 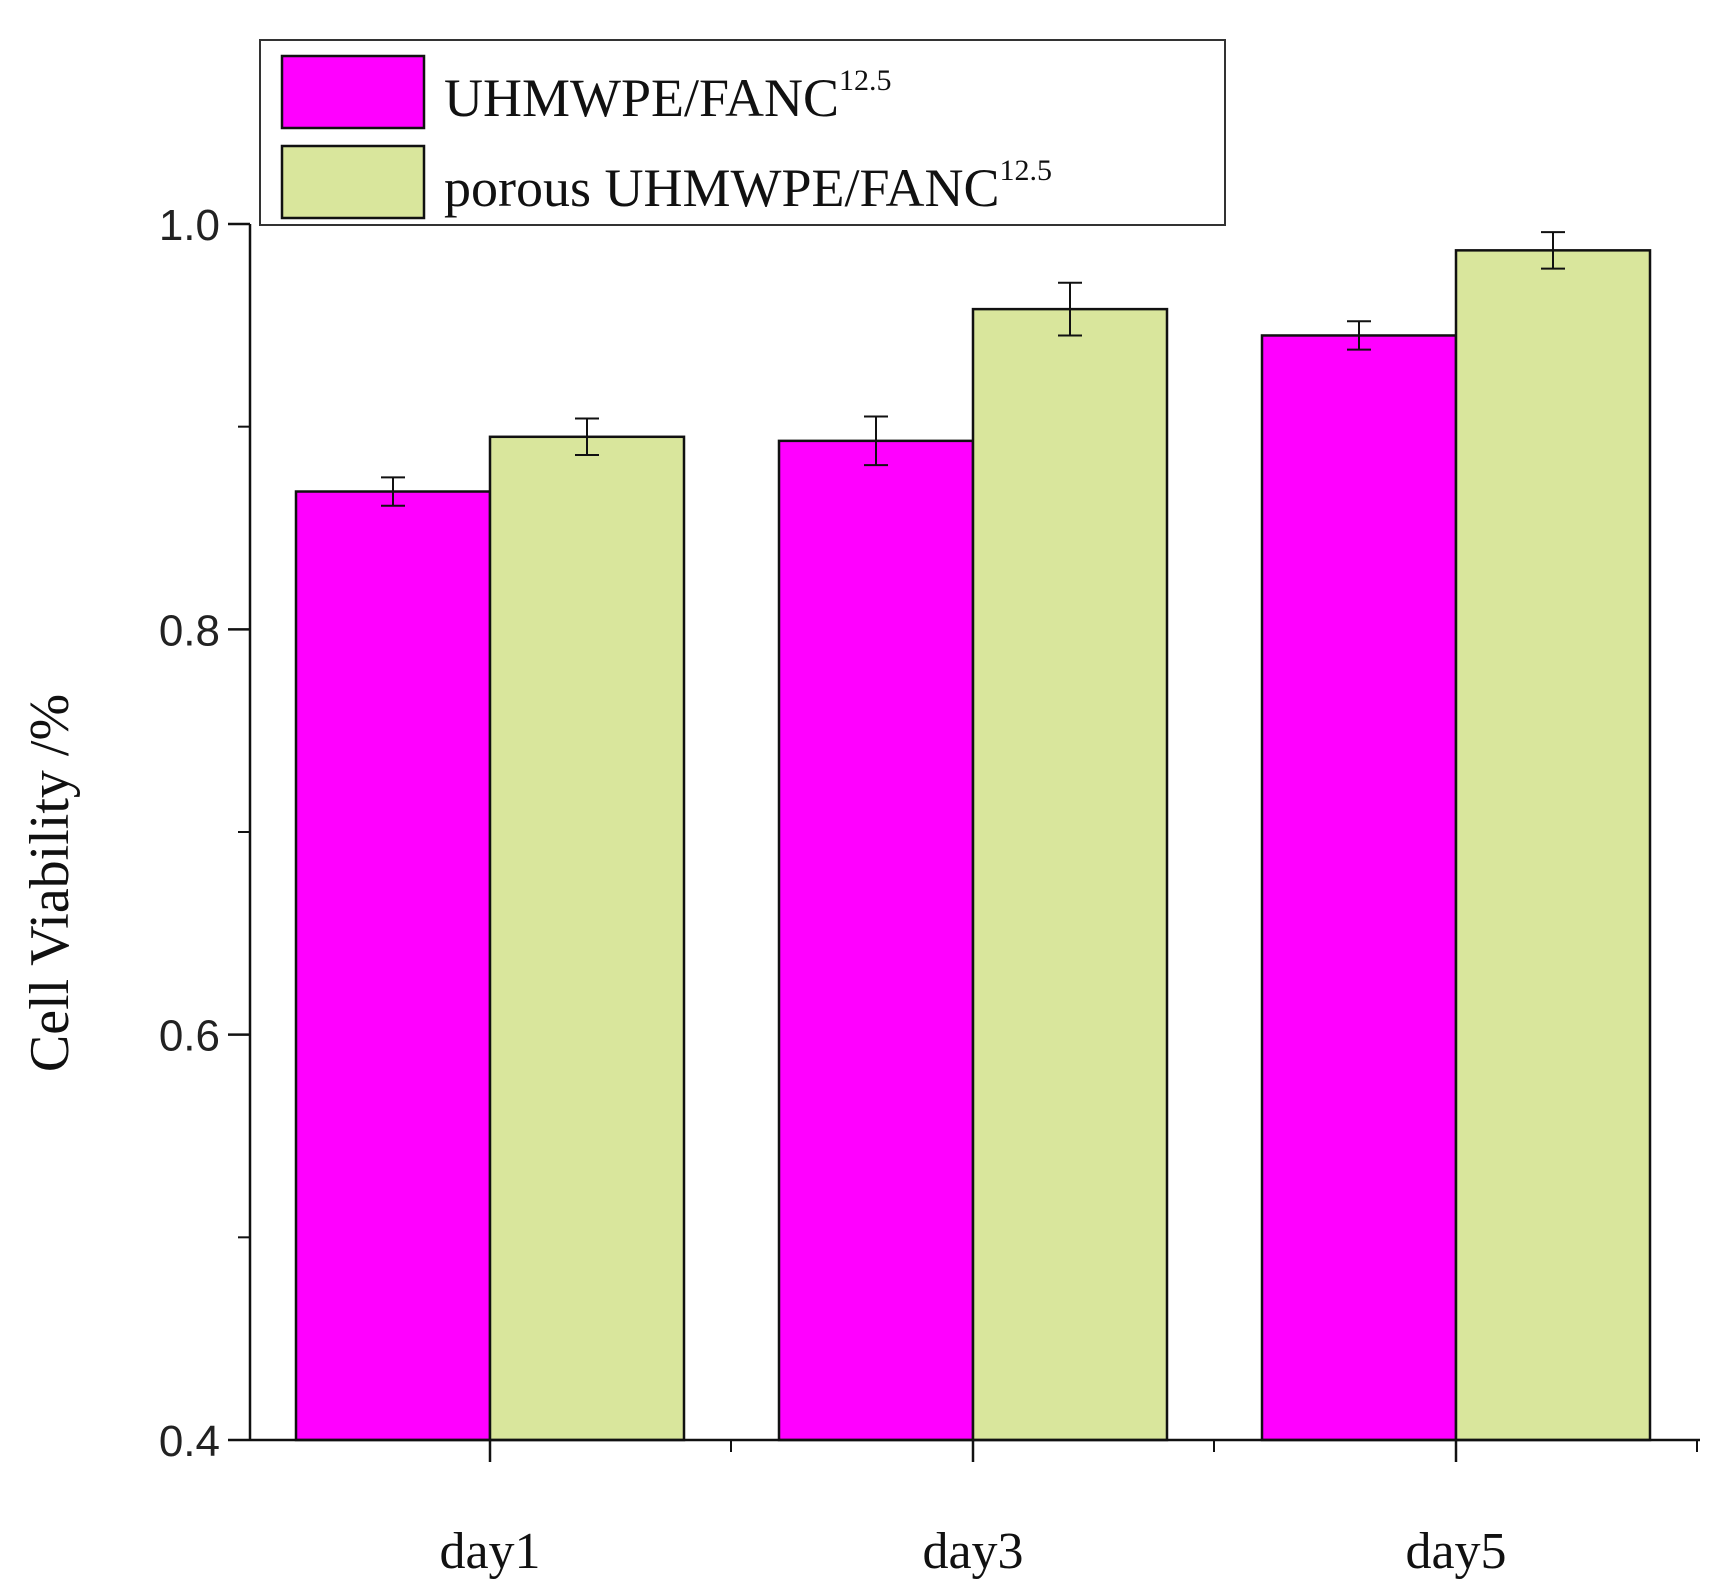 I want to click on error-bar-uhmwpe-fanc-day1, so click(x=393, y=491).